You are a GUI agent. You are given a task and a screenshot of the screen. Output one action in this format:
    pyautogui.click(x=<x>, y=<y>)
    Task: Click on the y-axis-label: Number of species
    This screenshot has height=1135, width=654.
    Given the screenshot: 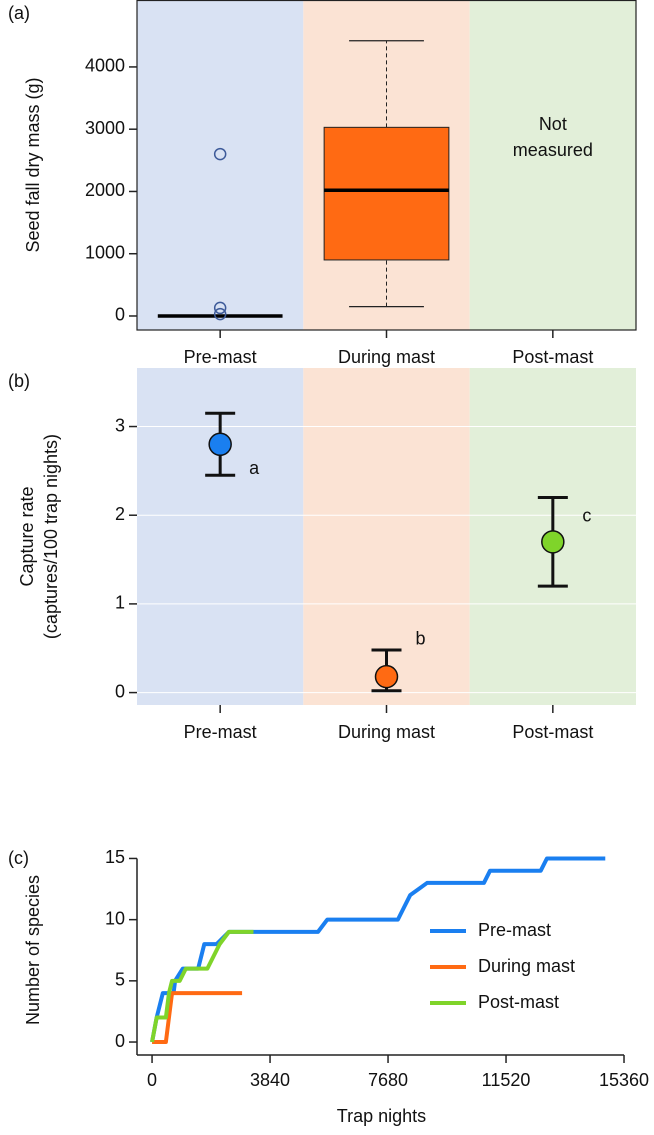 What is the action you would take?
    pyautogui.click(x=33, y=950)
    